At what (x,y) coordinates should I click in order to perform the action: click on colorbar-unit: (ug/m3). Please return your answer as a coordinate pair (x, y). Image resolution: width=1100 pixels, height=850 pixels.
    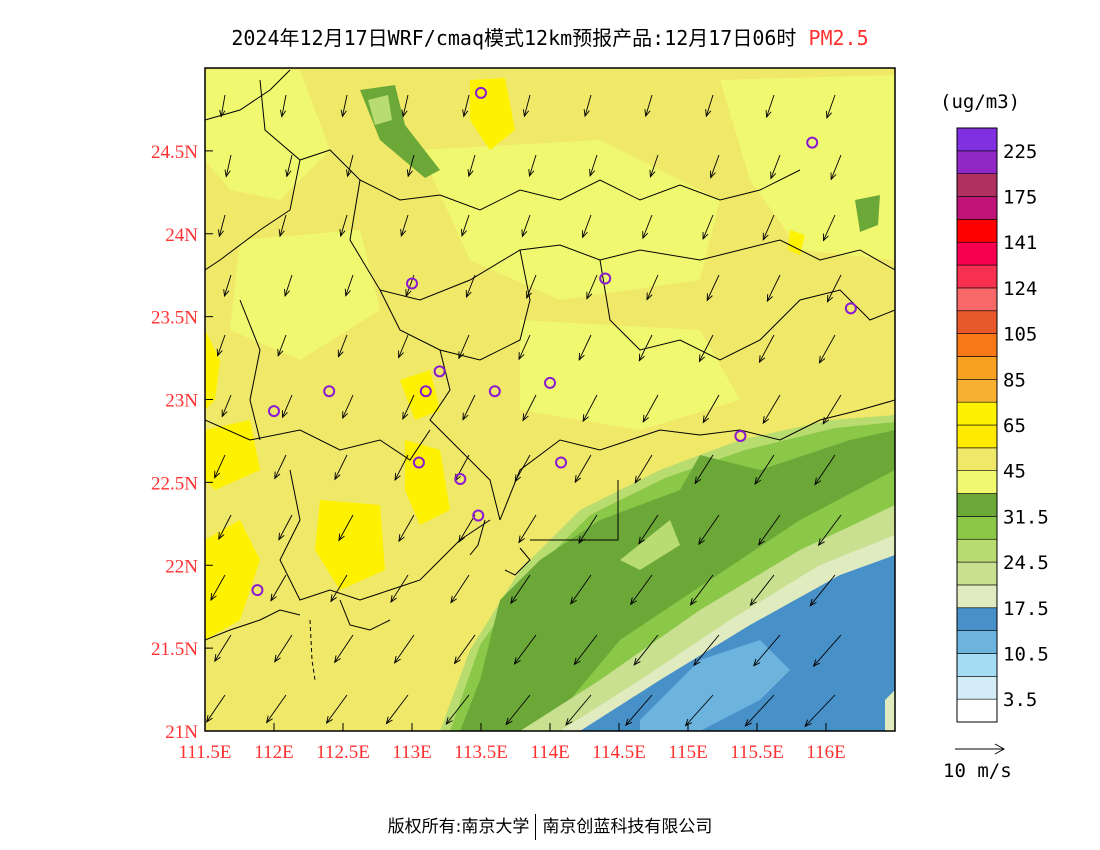
    Looking at the image, I should click on (980, 102).